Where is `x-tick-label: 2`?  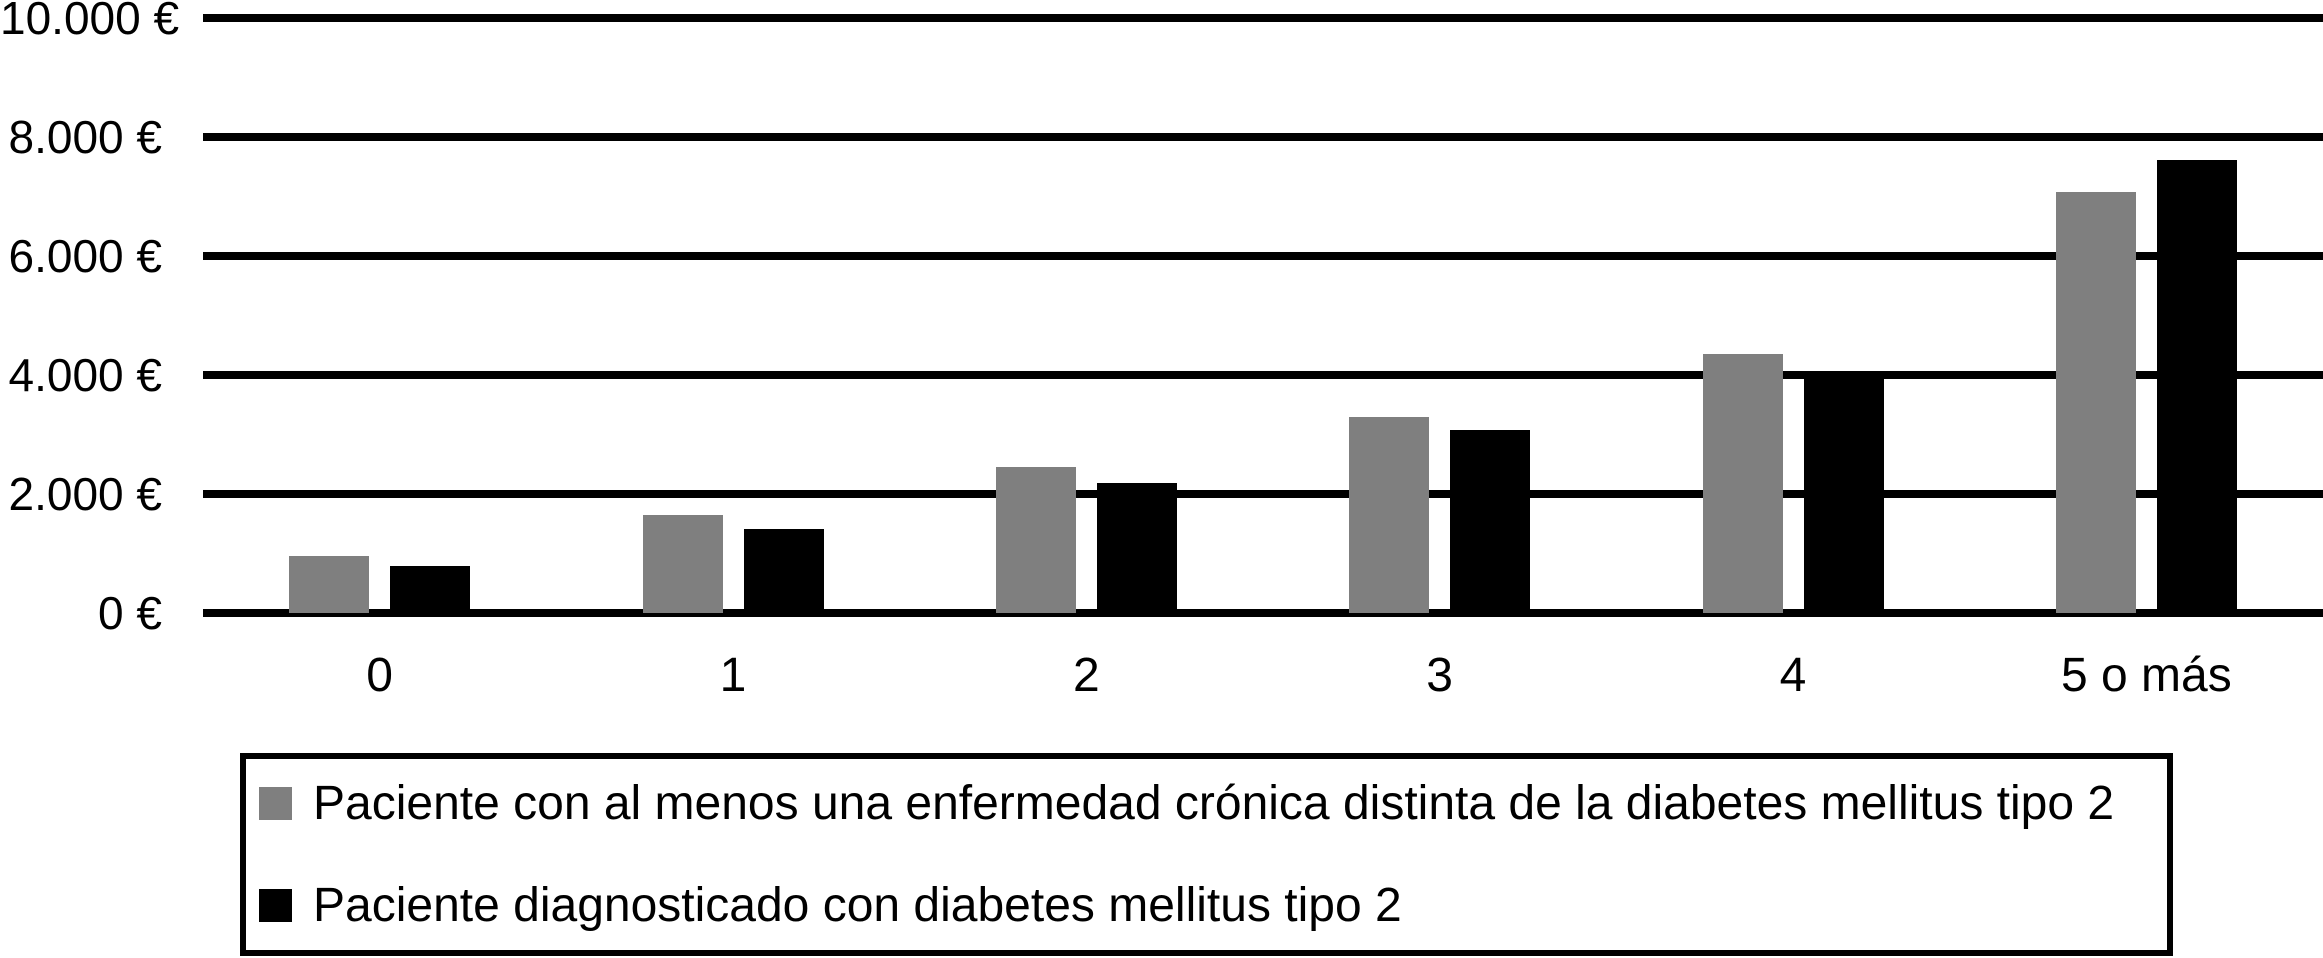 x-tick-label: 2 is located at coordinates (1086, 675).